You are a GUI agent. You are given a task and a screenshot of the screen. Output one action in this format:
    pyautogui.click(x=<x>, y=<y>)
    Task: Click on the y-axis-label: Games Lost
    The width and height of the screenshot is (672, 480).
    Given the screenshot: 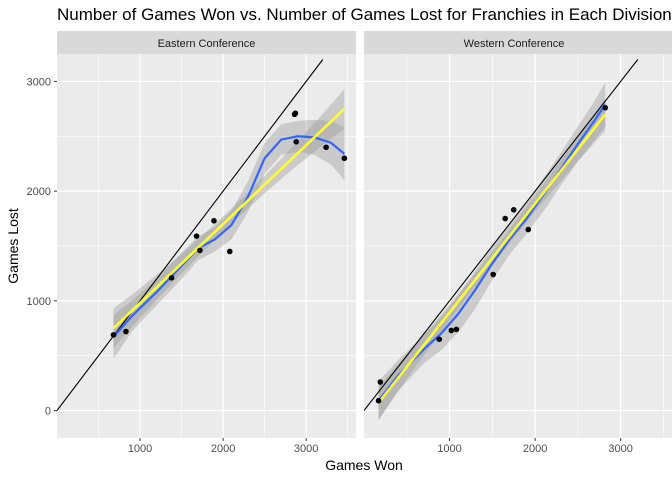 What is the action you would take?
    pyautogui.click(x=13, y=246)
    